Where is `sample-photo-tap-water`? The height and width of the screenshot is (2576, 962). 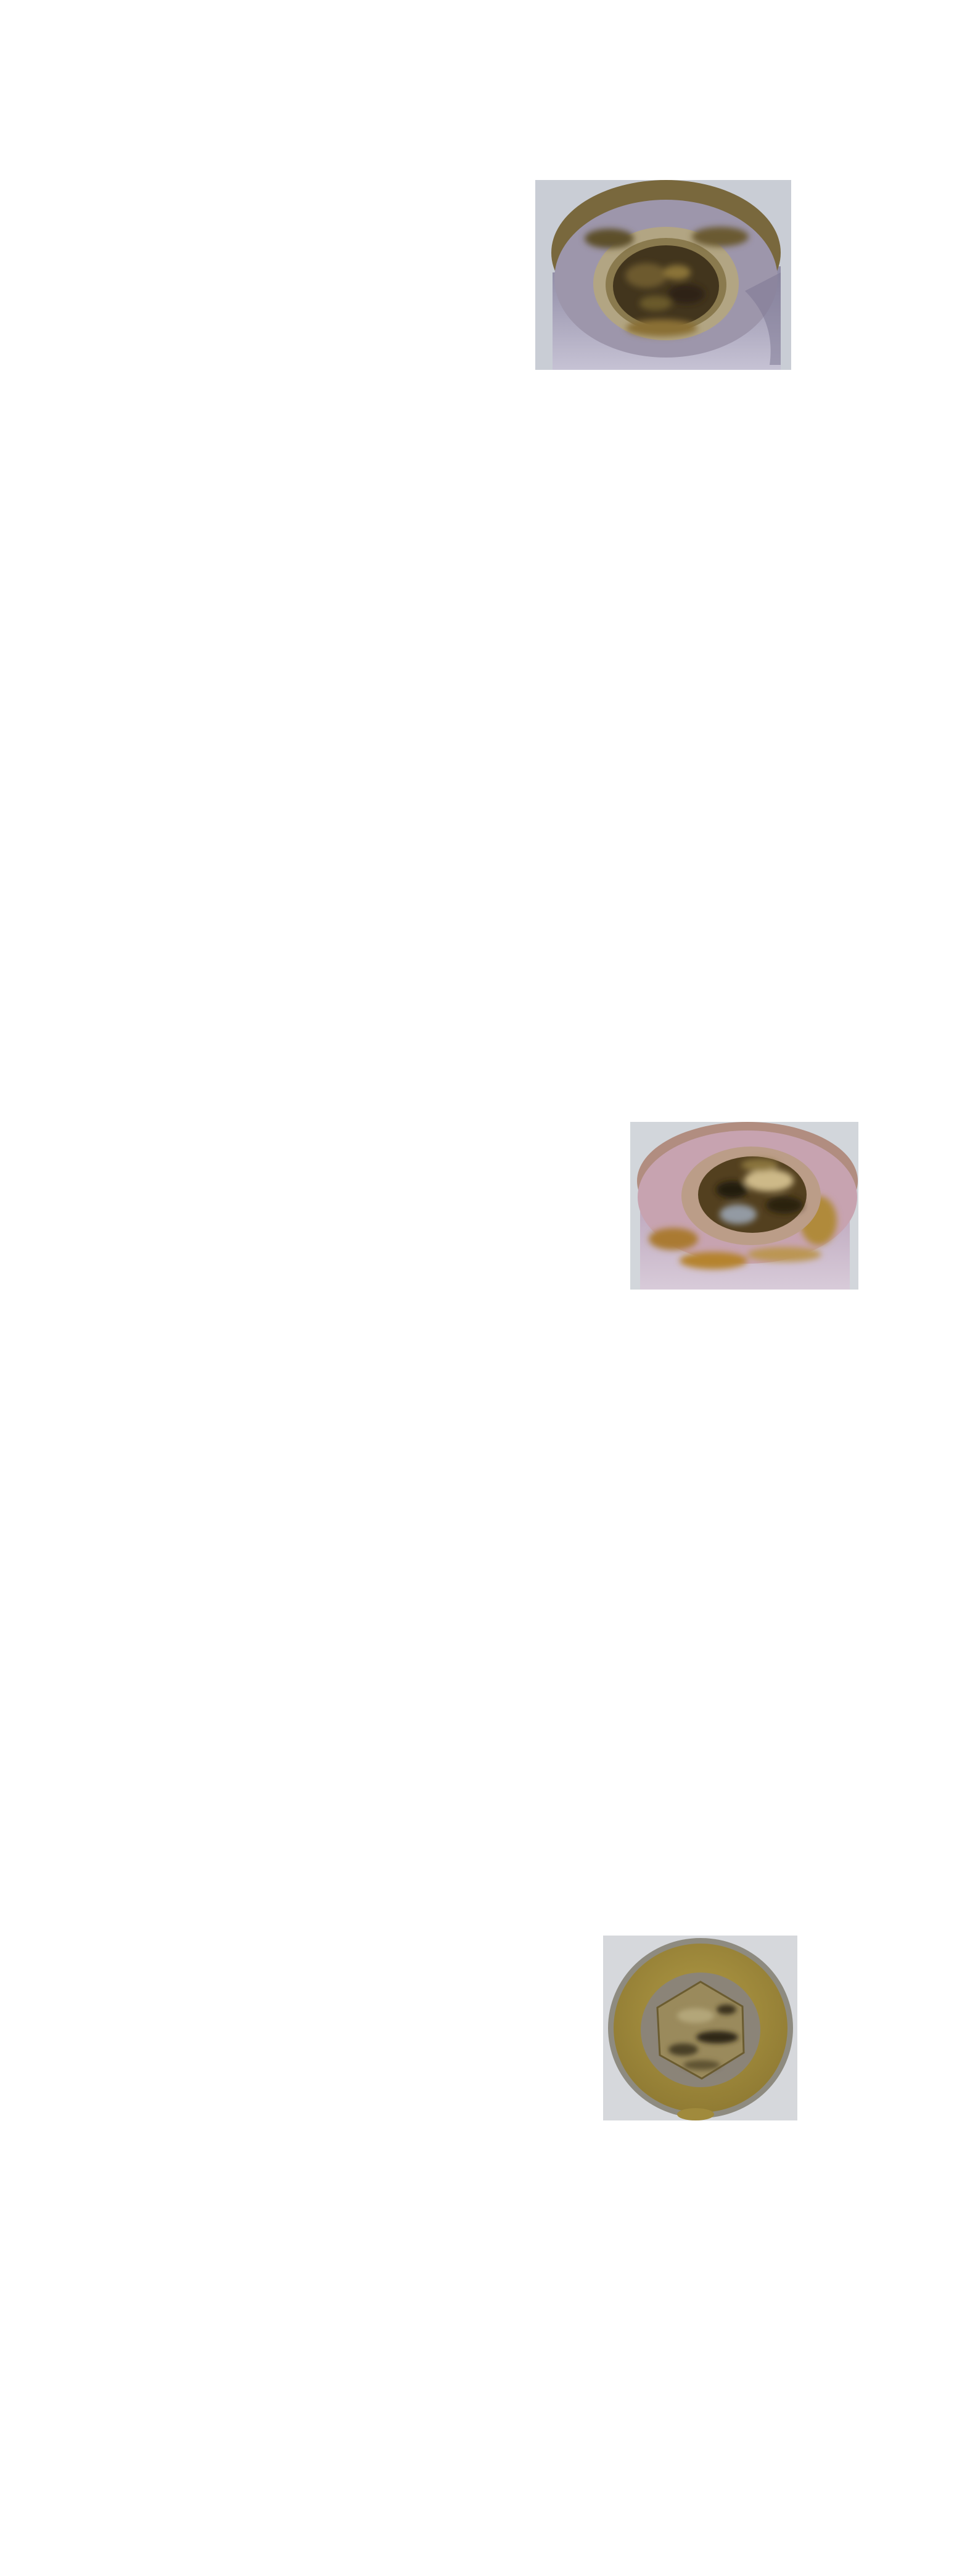 sample-photo-tap-water is located at coordinates (663, 275).